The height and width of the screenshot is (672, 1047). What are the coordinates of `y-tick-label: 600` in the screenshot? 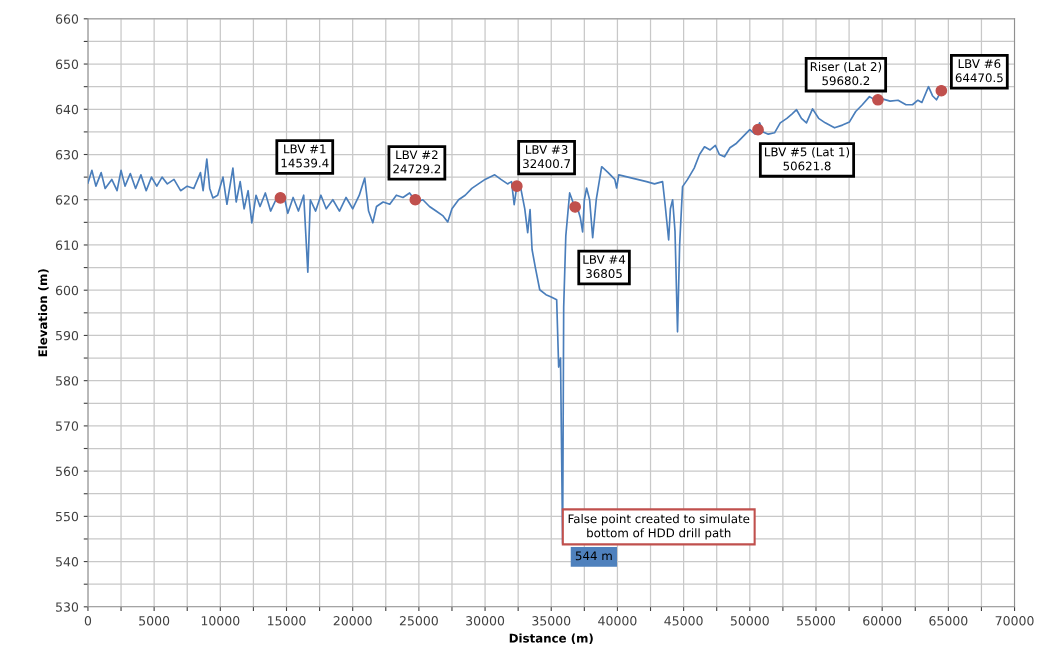 It's located at (67, 290).